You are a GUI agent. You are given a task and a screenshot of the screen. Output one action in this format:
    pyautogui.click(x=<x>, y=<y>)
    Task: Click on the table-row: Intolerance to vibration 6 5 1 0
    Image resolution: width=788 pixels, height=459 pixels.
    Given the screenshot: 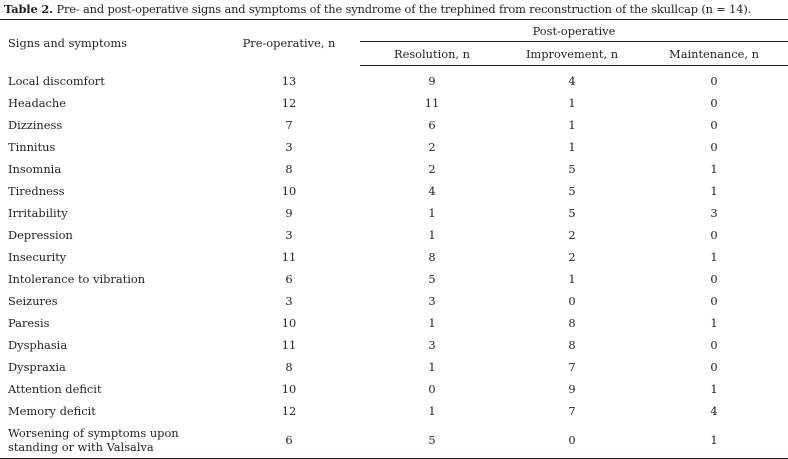 What is the action you would take?
    pyautogui.click(x=394, y=279)
    